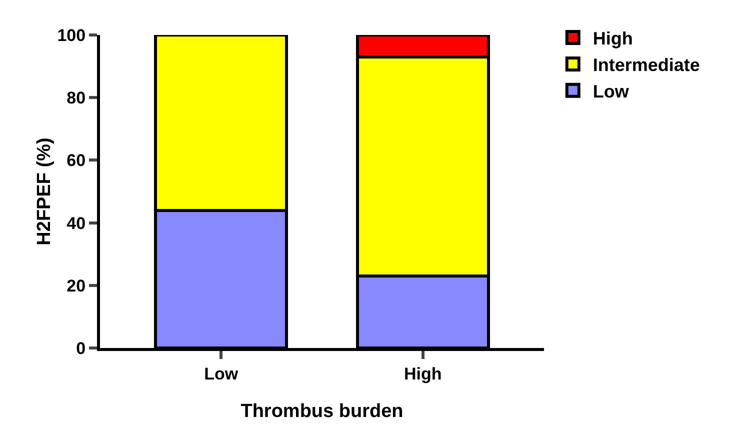 The image size is (754, 448). Describe the element at coordinates (322, 411) in the screenshot. I see `x-axis-title: Thrombus burden` at that location.